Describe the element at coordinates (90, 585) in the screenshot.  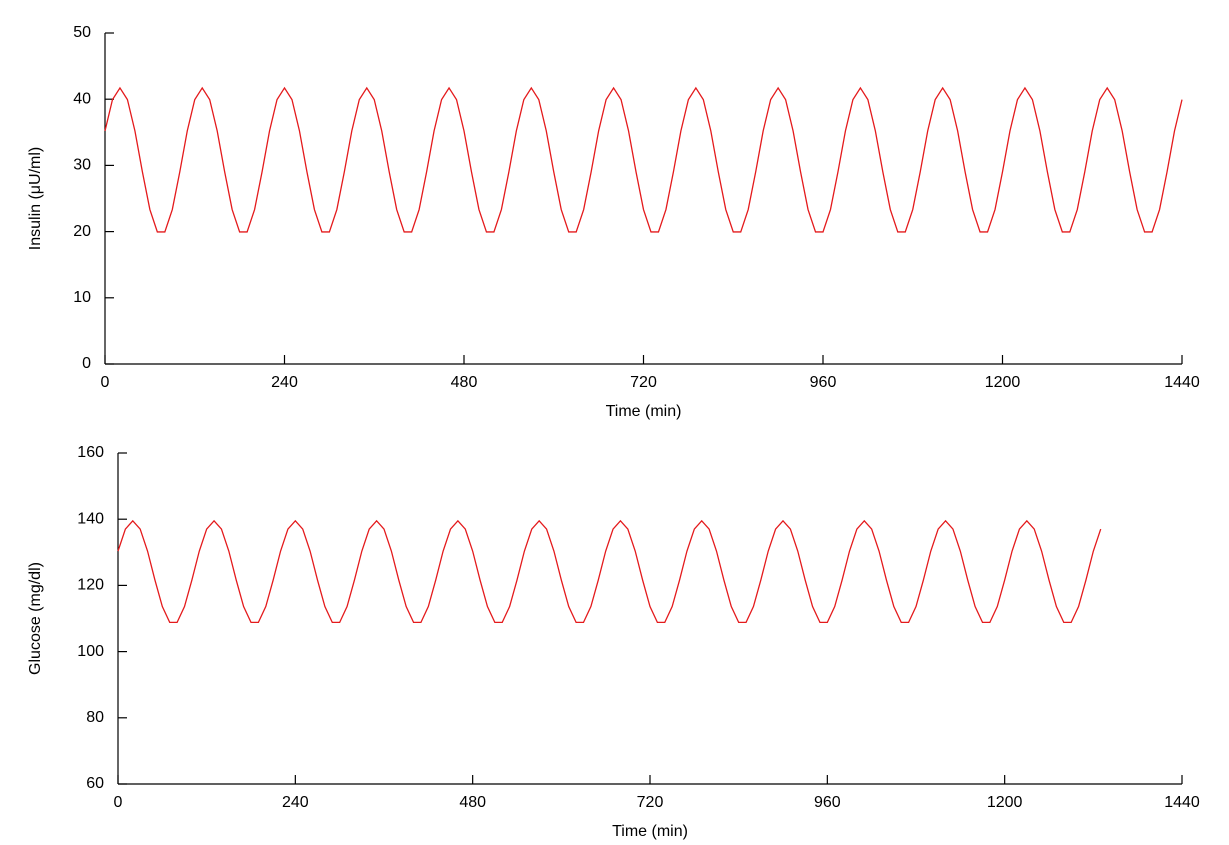
I see `y-tick-label: 120` at that location.